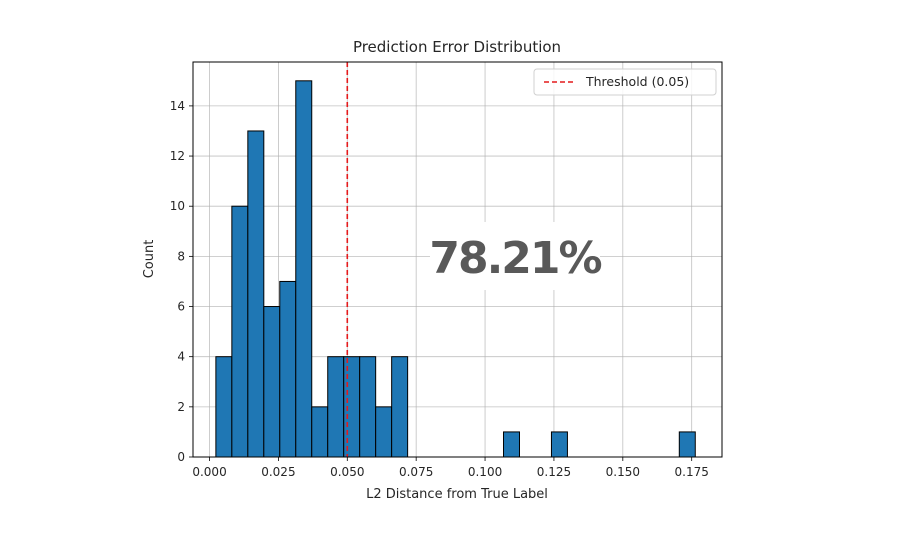  I want to click on x-tick-label: 0.125, so click(554, 472).